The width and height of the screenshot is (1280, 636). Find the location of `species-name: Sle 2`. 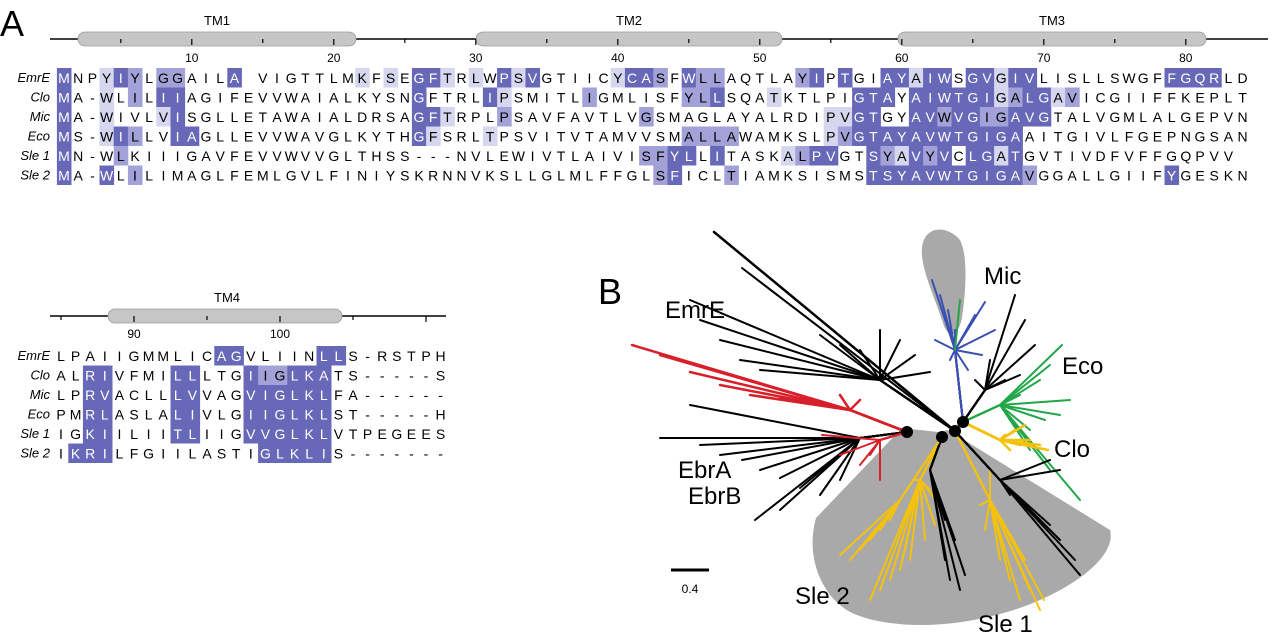

species-name: Sle 2 is located at coordinates (35, 453).